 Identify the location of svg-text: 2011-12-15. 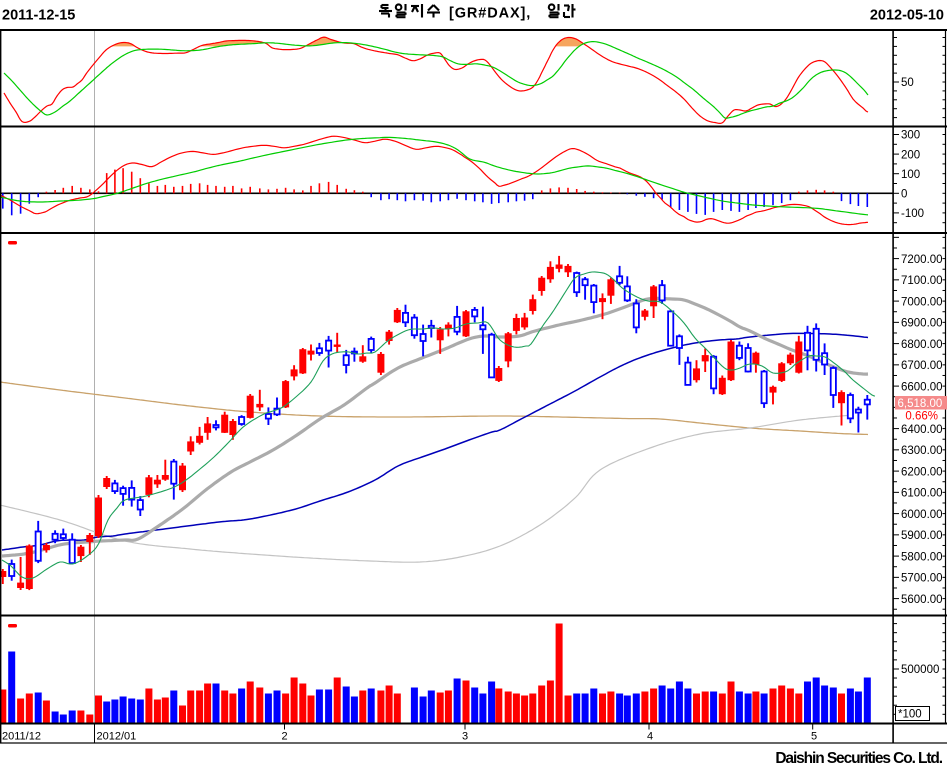
(38, 16).